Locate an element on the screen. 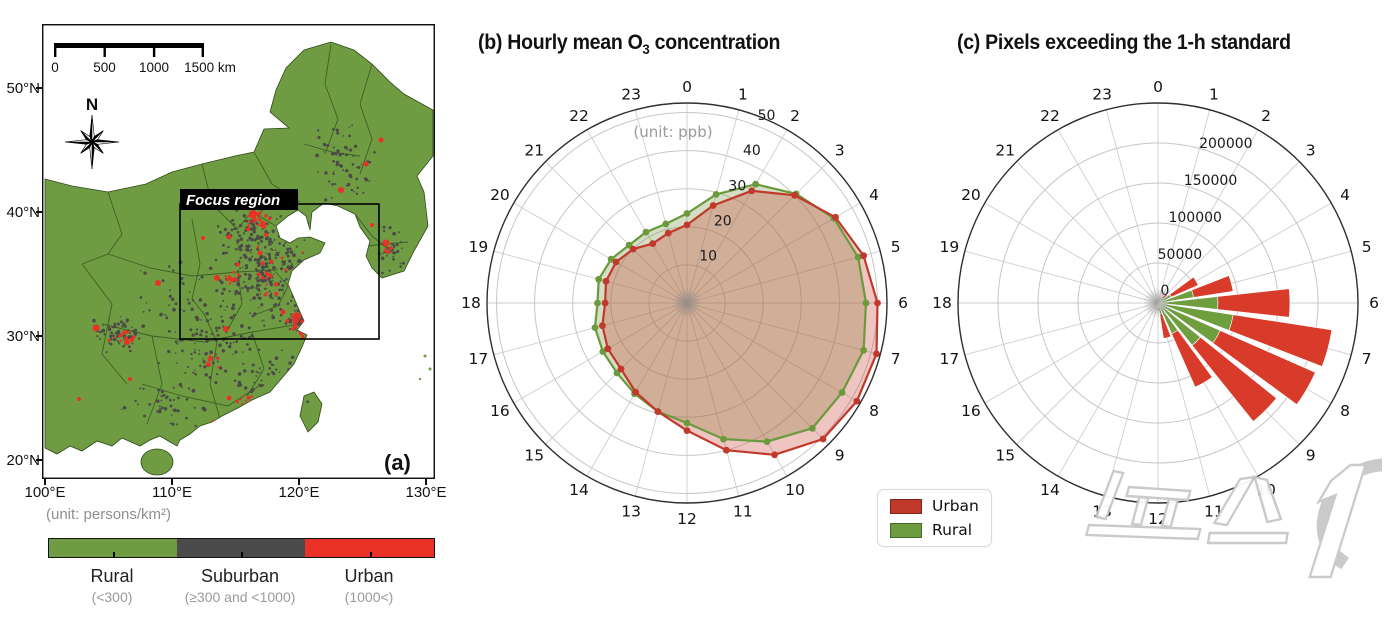 This screenshot has width=1400, height=619. radial-tick-label: 20 is located at coordinates (723, 222).